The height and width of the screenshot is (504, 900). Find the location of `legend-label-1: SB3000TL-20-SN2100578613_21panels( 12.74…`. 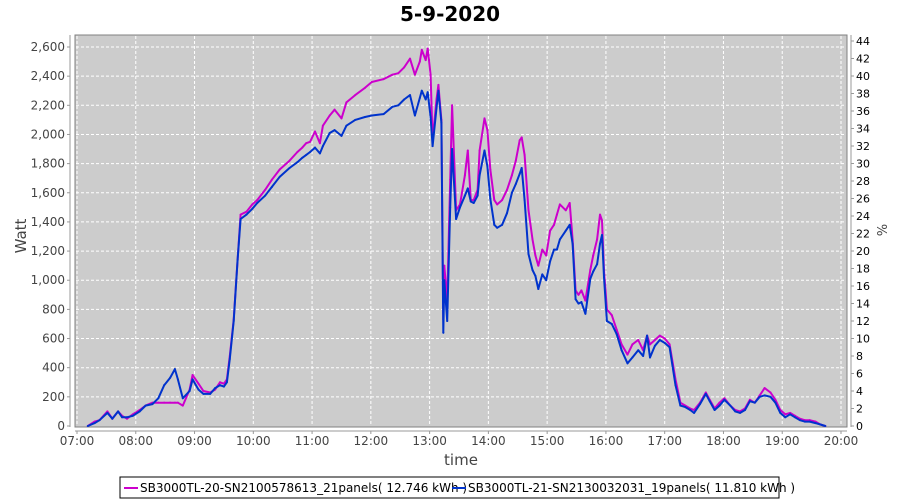

legend-label-1: SB3000TL-20-SN2100578613_21panels( 12.74… is located at coordinates (303, 488).